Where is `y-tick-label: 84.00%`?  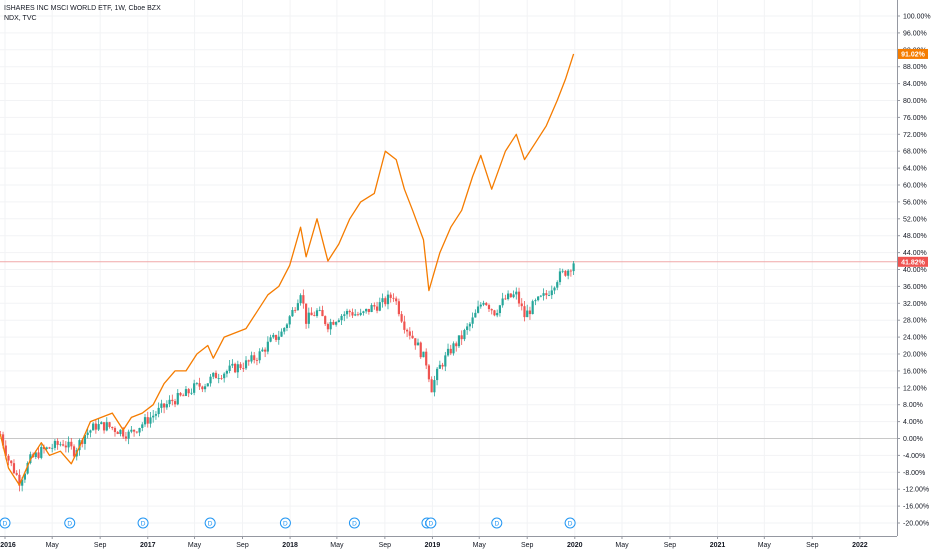 y-tick-label: 84.00% is located at coordinates (915, 84).